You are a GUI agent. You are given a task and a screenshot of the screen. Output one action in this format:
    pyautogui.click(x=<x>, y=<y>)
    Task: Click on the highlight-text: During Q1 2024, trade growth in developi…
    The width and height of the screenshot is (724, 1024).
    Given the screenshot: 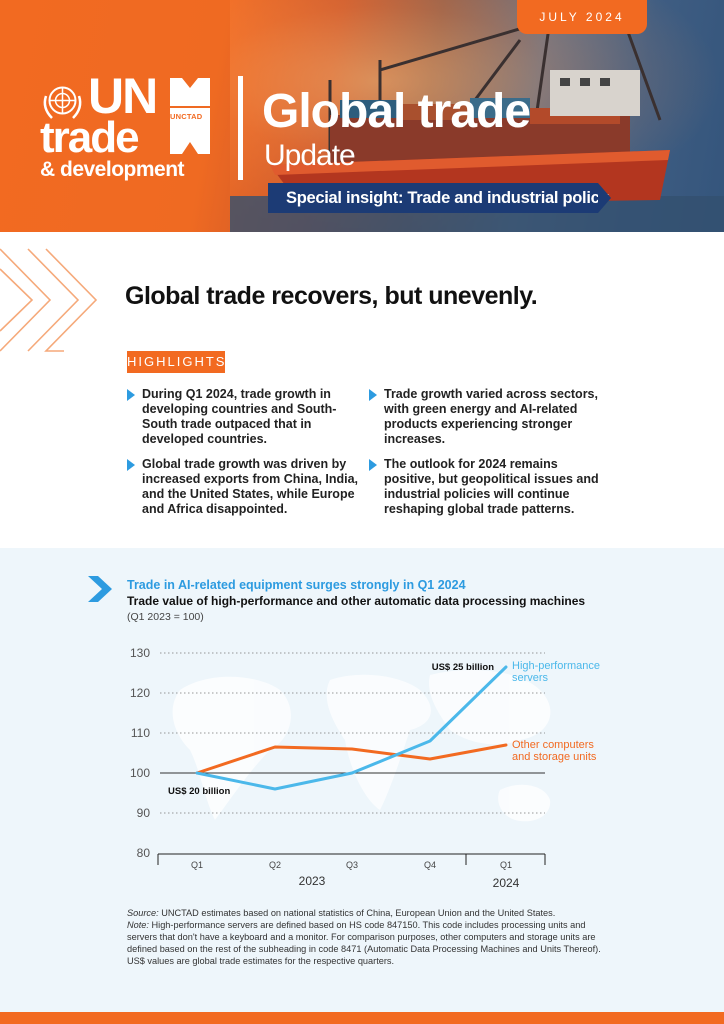 What is the action you would take?
    pyautogui.click(x=239, y=416)
    